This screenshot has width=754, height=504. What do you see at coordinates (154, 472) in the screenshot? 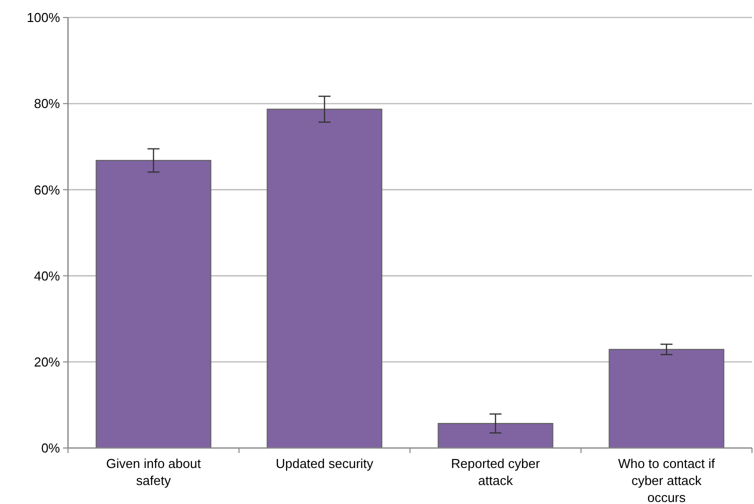
I see `x-tick-label: Given info about safety` at bounding box center [154, 472].